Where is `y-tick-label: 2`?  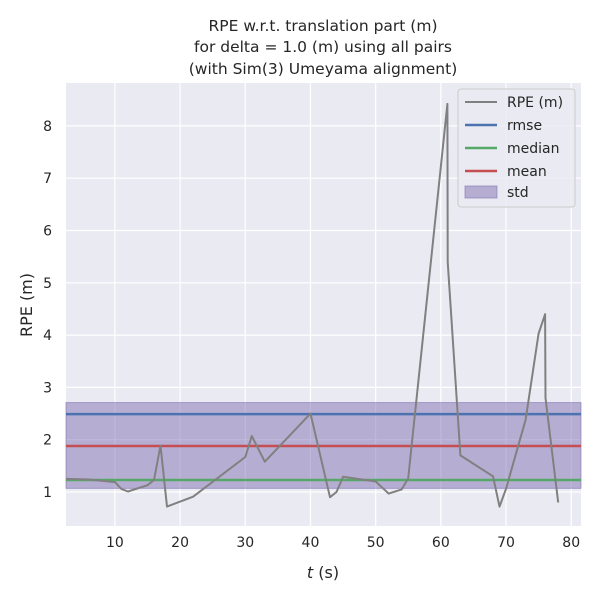 y-tick-label: 2 is located at coordinates (47, 441).